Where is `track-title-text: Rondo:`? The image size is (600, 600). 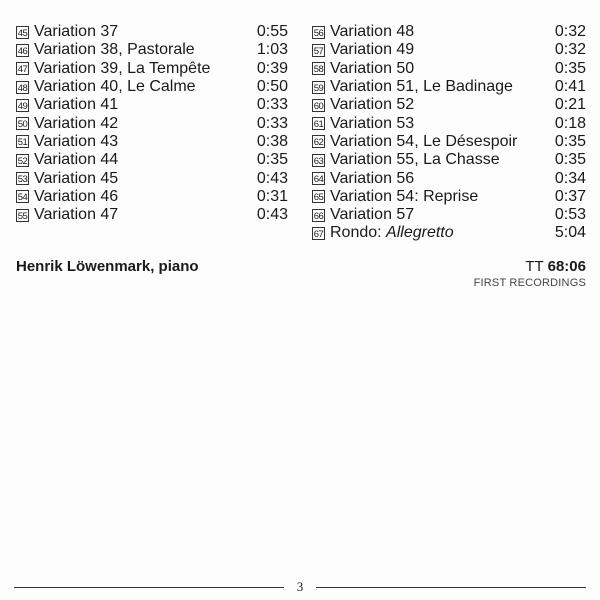
track-title-text: Rondo: is located at coordinates (358, 233).